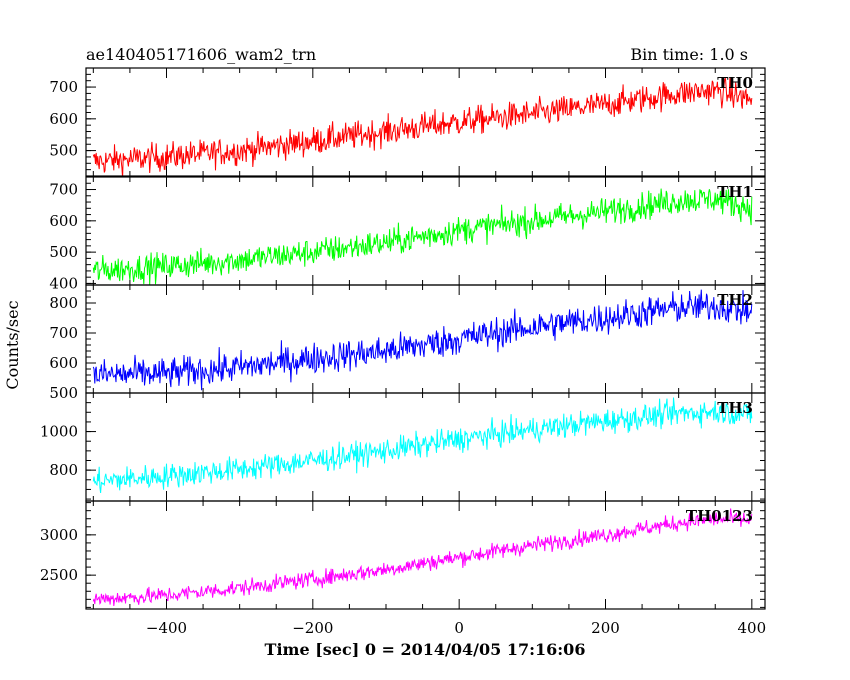 The image size is (850, 680). I want to click on panel-name-label: TH1, so click(735, 192).